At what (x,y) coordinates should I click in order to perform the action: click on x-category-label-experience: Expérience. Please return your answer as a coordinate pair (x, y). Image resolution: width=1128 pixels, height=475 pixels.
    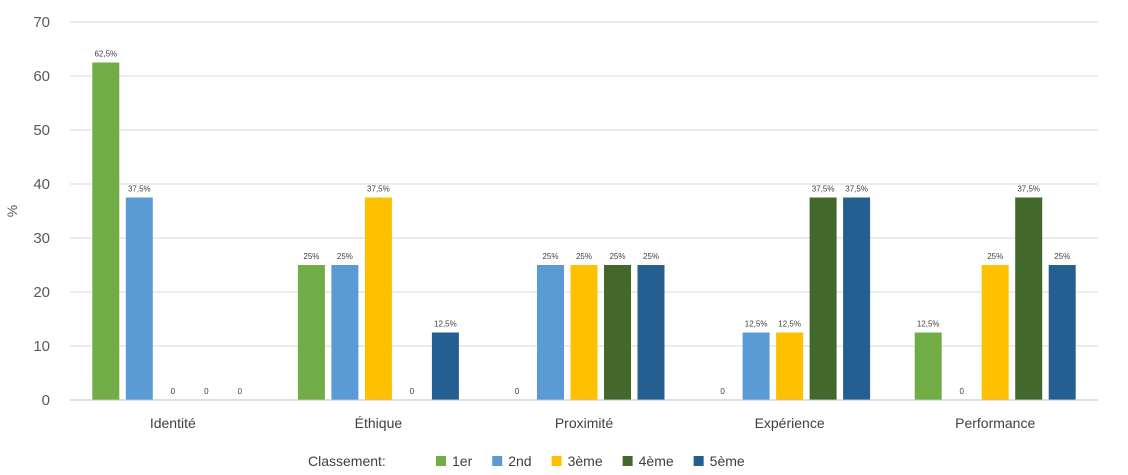
    Looking at the image, I should click on (790, 423).